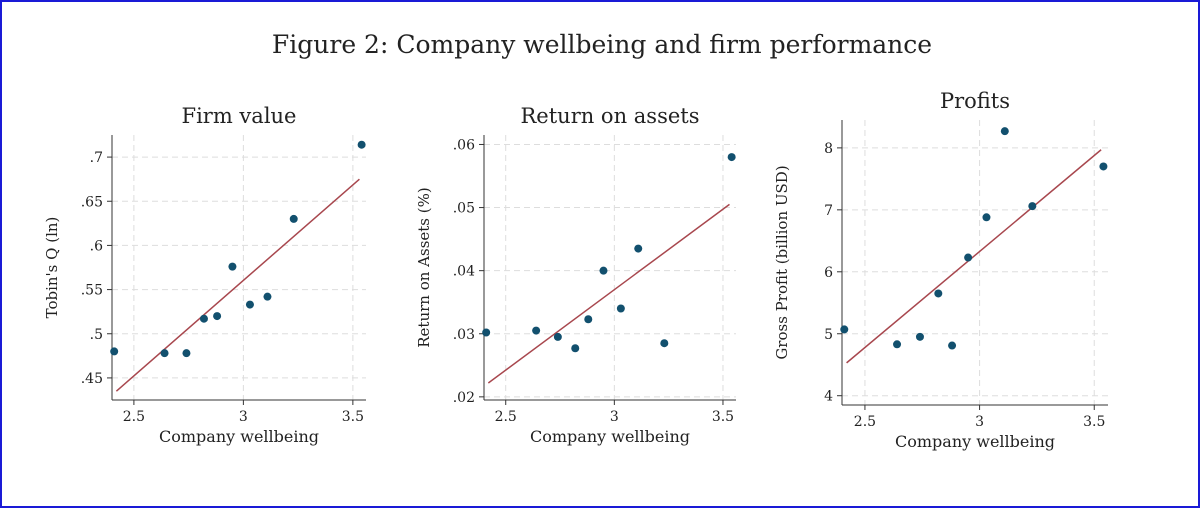  I want to click on y-tick-label: .65, so click(92, 202).